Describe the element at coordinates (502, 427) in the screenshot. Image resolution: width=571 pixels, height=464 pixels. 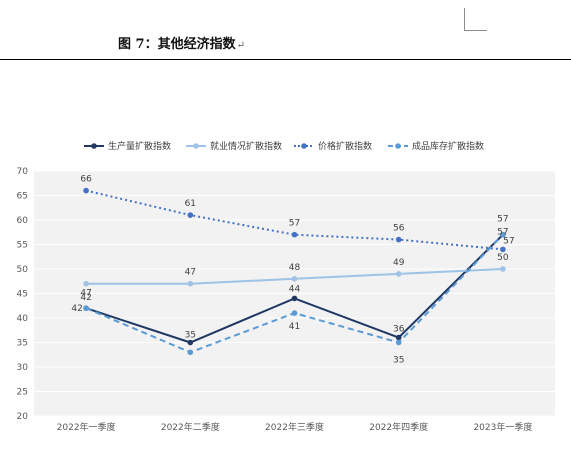
I see `x-tick-label: 2023年一季度` at that location.